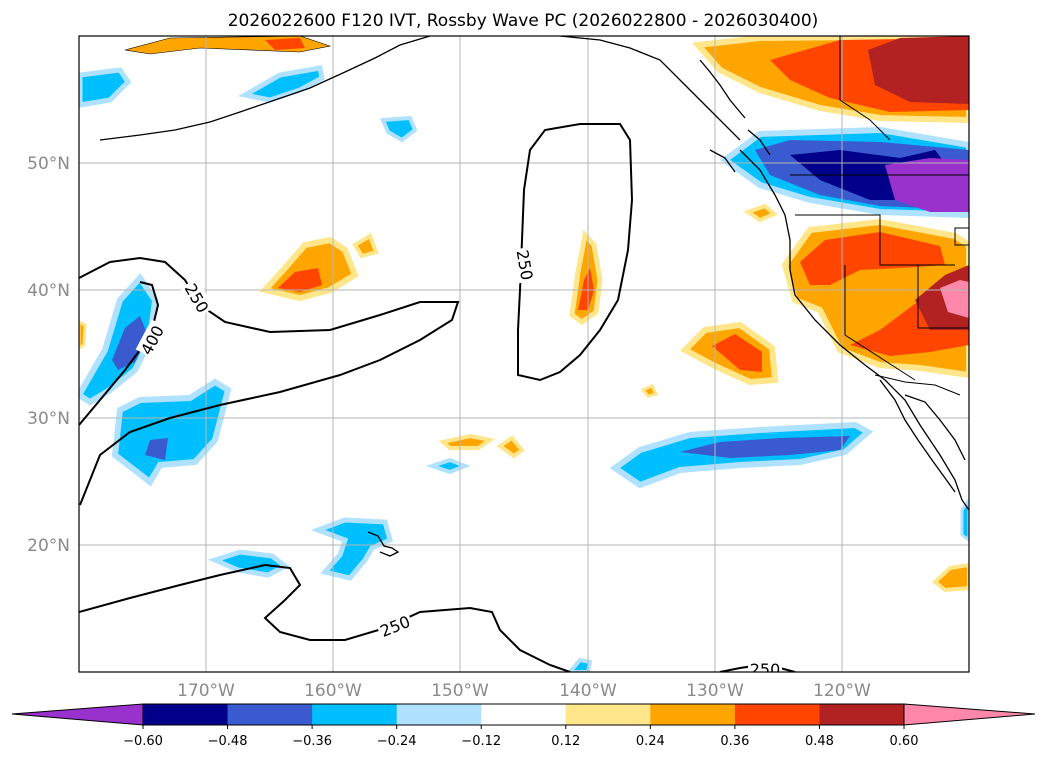  Describe the element at coordinates (927, 185) in the screenshot. I see `anomaly-negative-idaho-purple` at that location.